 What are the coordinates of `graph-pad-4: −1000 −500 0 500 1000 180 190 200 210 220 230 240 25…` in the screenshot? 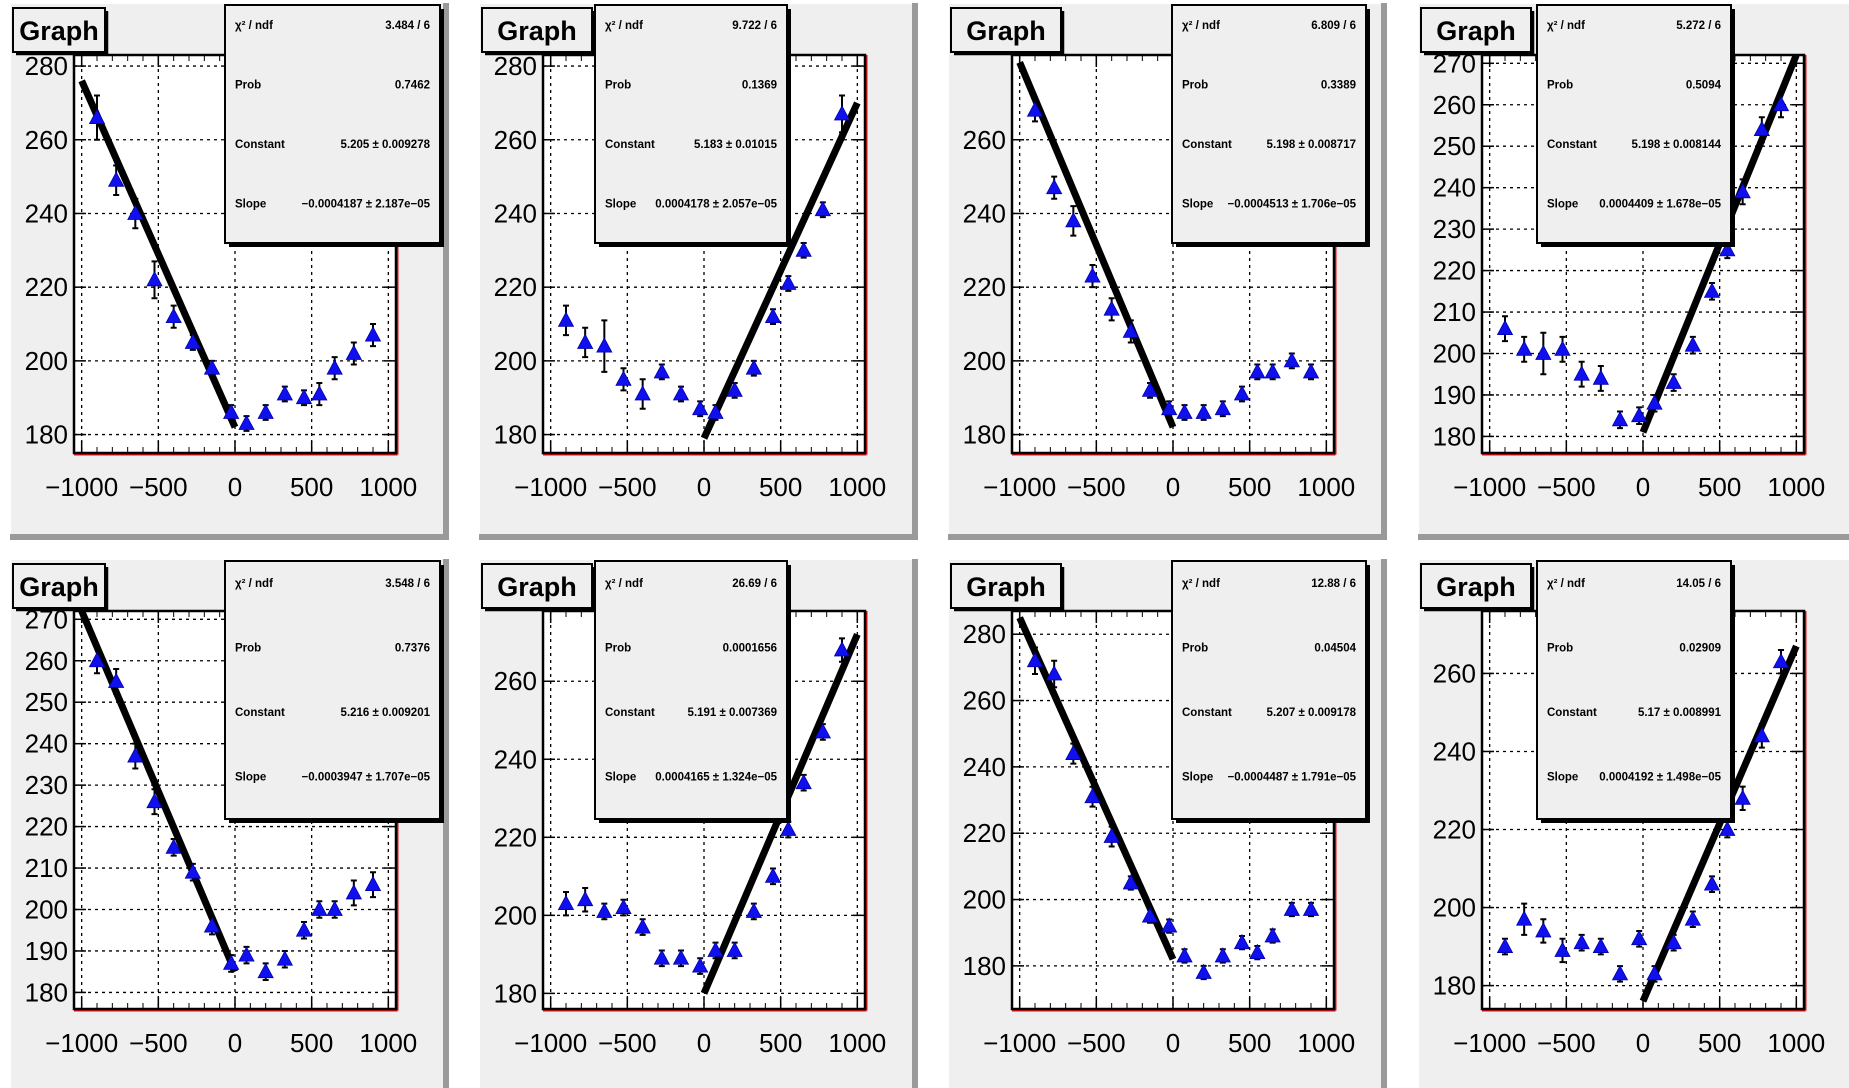 It's located at (1633, 271).